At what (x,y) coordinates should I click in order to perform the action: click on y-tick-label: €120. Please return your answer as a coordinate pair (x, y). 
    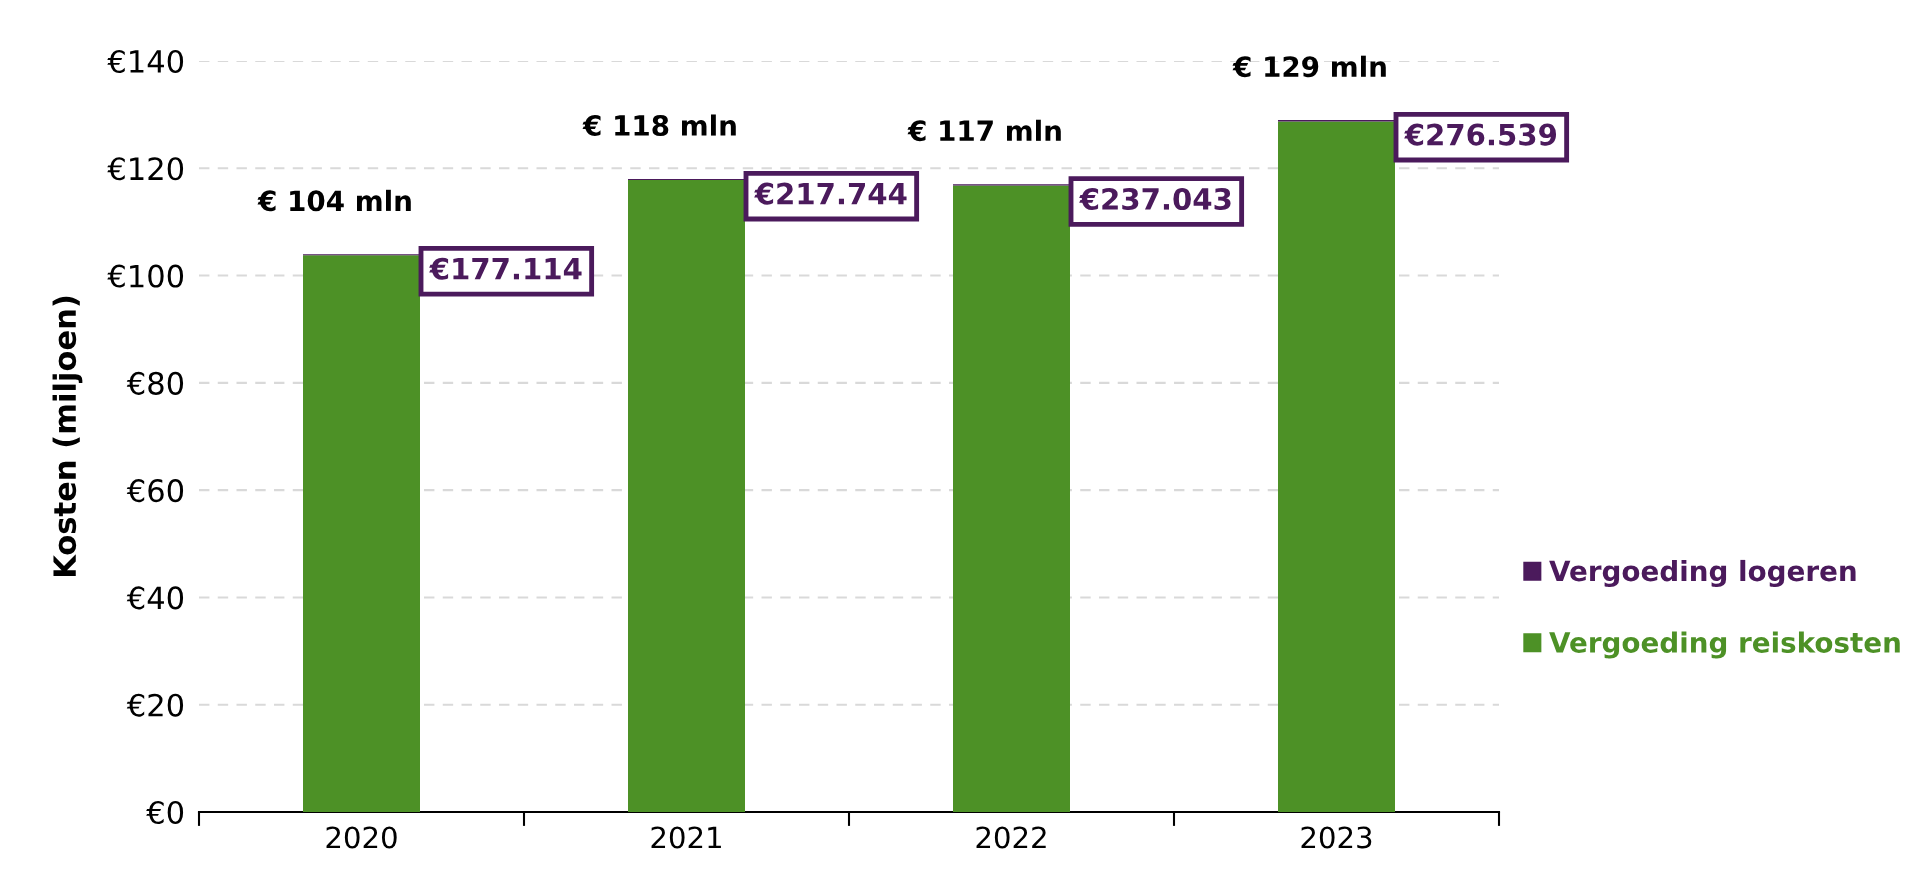
    Looking at the image, I should click on (145, 169).